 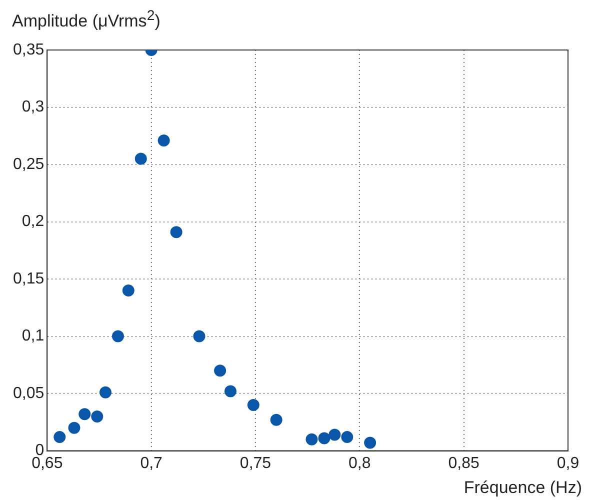 I want to click on y-tick-label: 0,15, so click(x=28, y=279).